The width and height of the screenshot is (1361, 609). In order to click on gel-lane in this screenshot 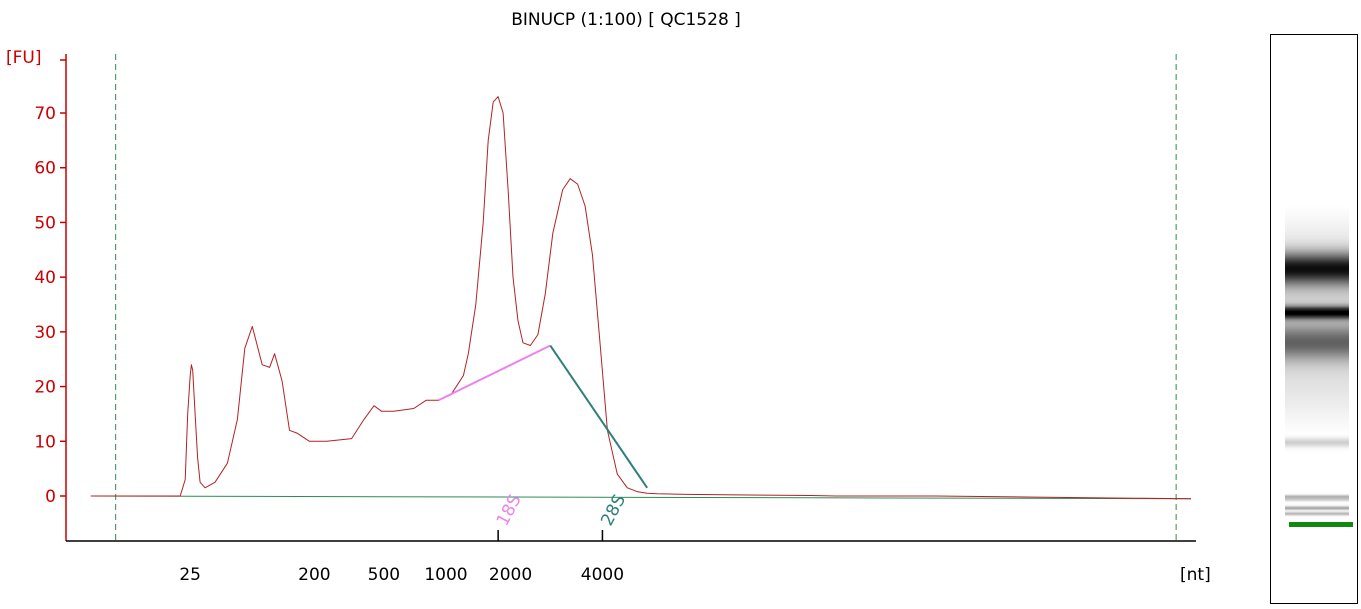, I will do `click(1314, 319)`.